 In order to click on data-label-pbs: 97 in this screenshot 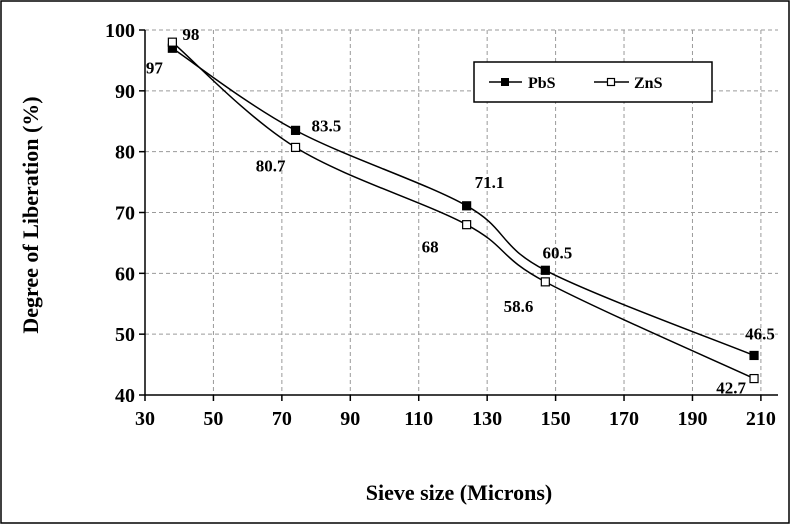, I will do `click(155, 67)`.